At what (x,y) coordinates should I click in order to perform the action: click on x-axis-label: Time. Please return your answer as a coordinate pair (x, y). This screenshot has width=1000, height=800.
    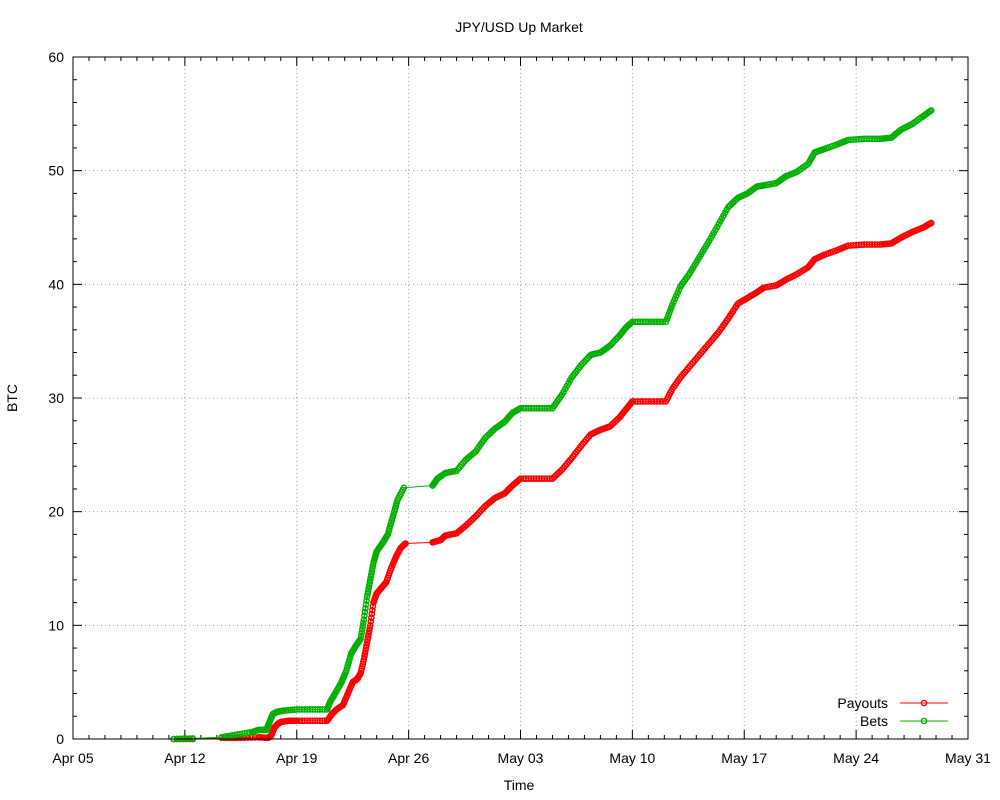
    Looking at the image, I should click on (519, 785).